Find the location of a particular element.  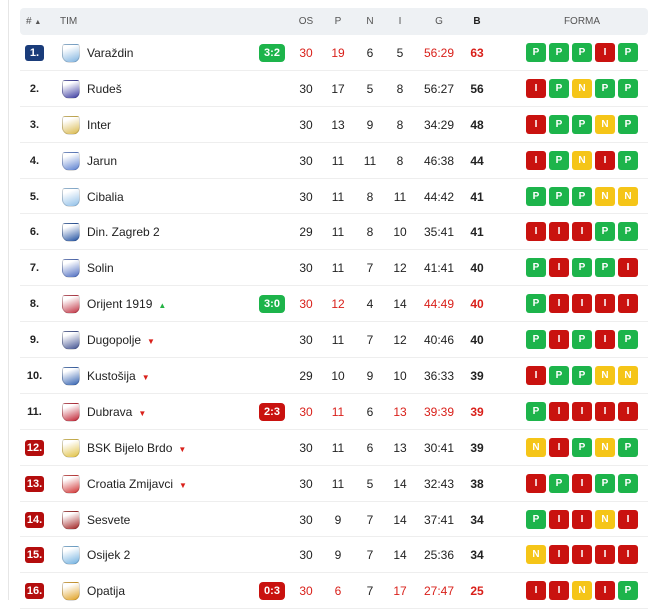

team-name-link: Osijek 2 is located at coordinates (109, 555).